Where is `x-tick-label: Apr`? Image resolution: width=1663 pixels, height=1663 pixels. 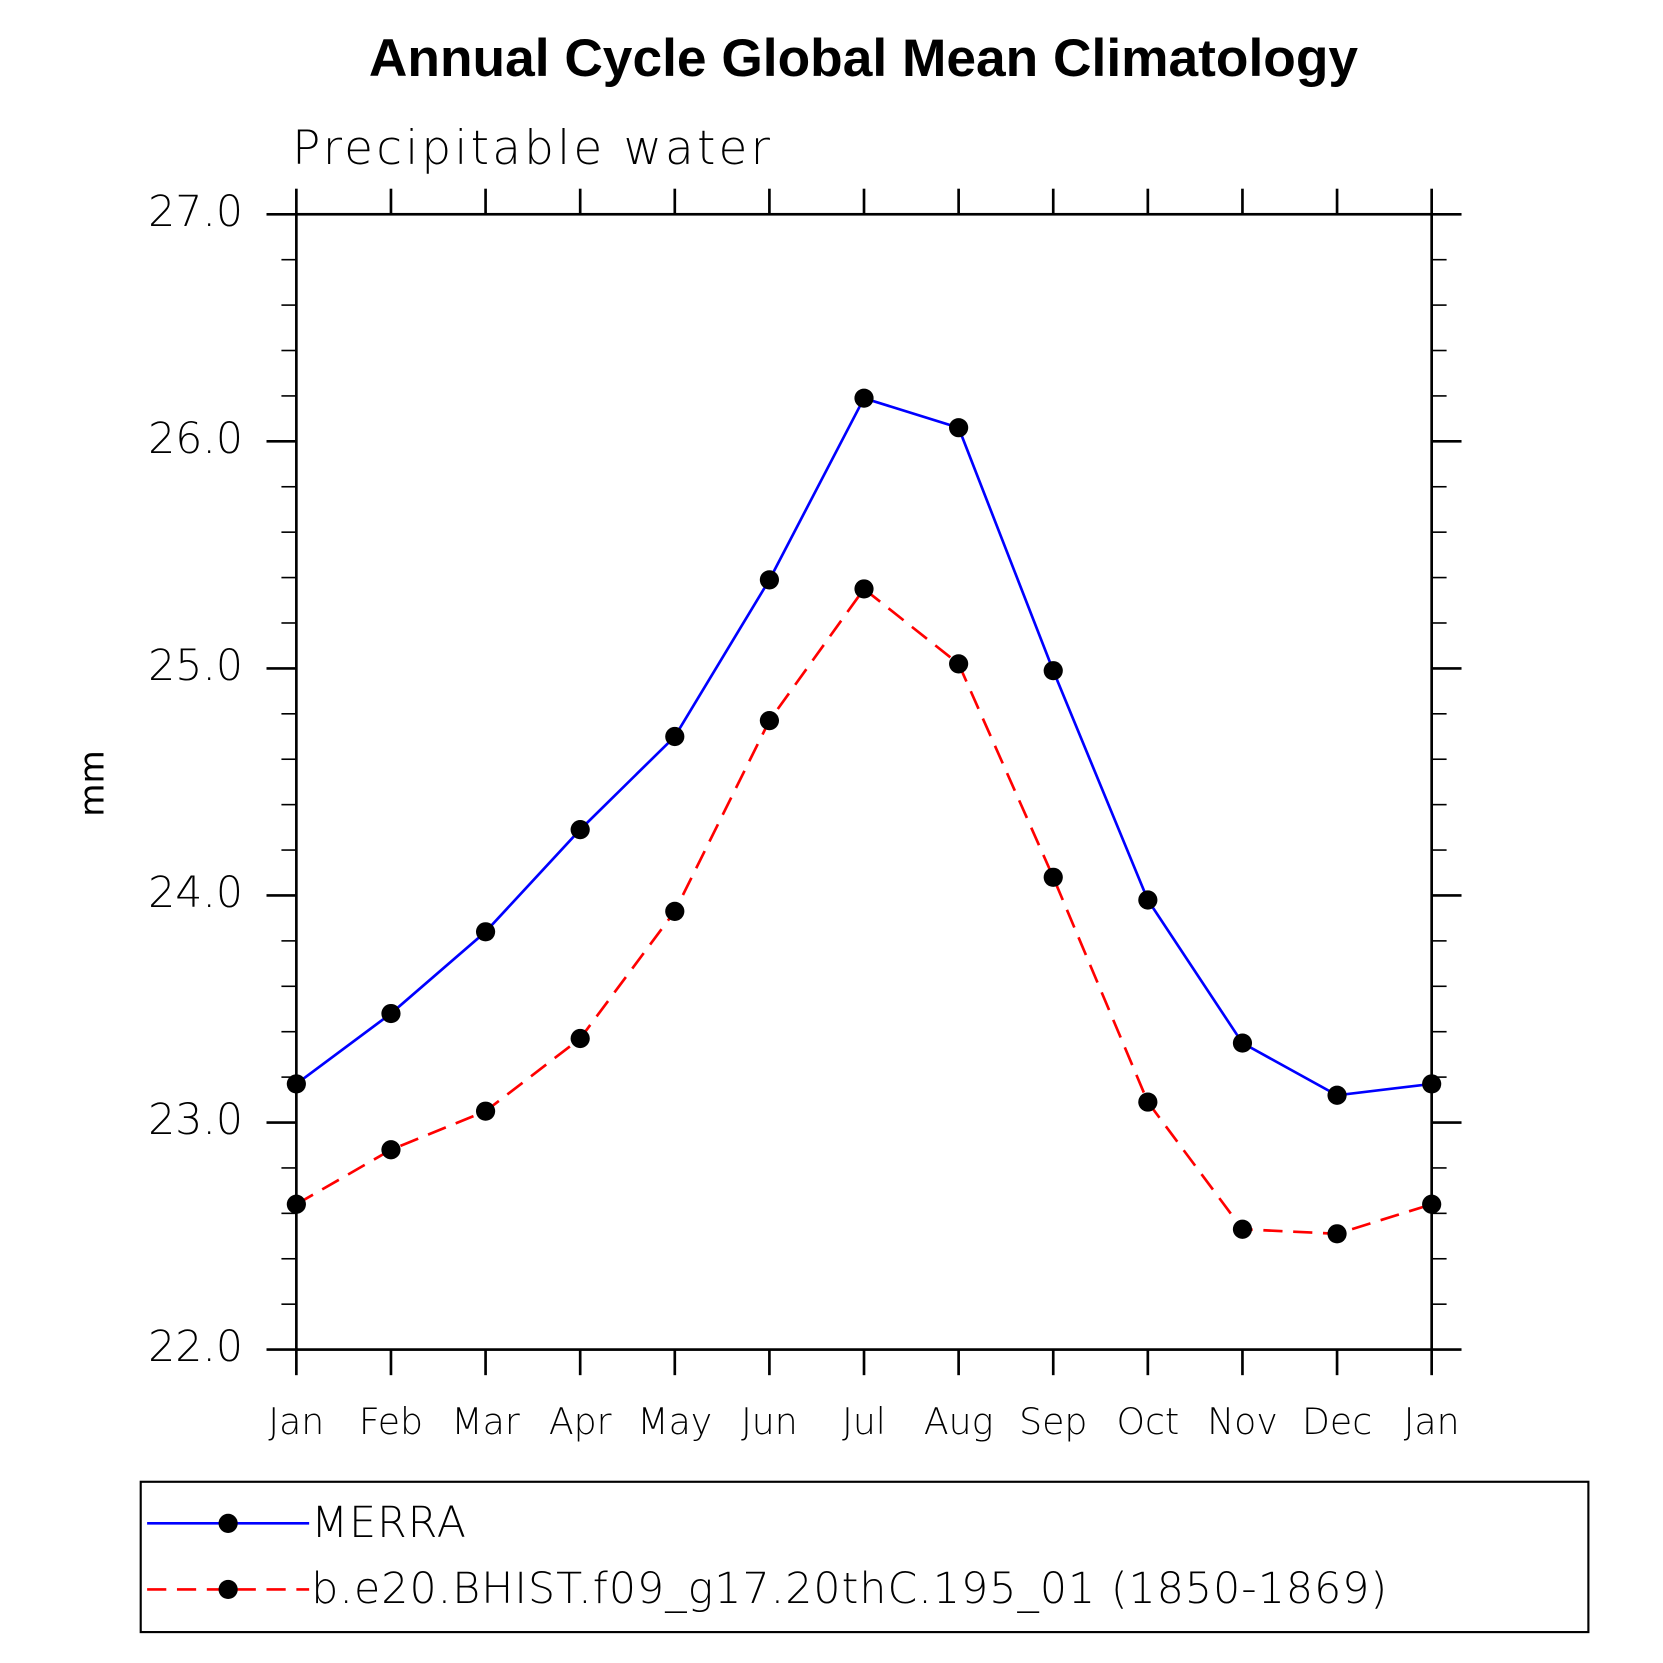 x-tick-label: Apr is located at coordinates (580, 1421).